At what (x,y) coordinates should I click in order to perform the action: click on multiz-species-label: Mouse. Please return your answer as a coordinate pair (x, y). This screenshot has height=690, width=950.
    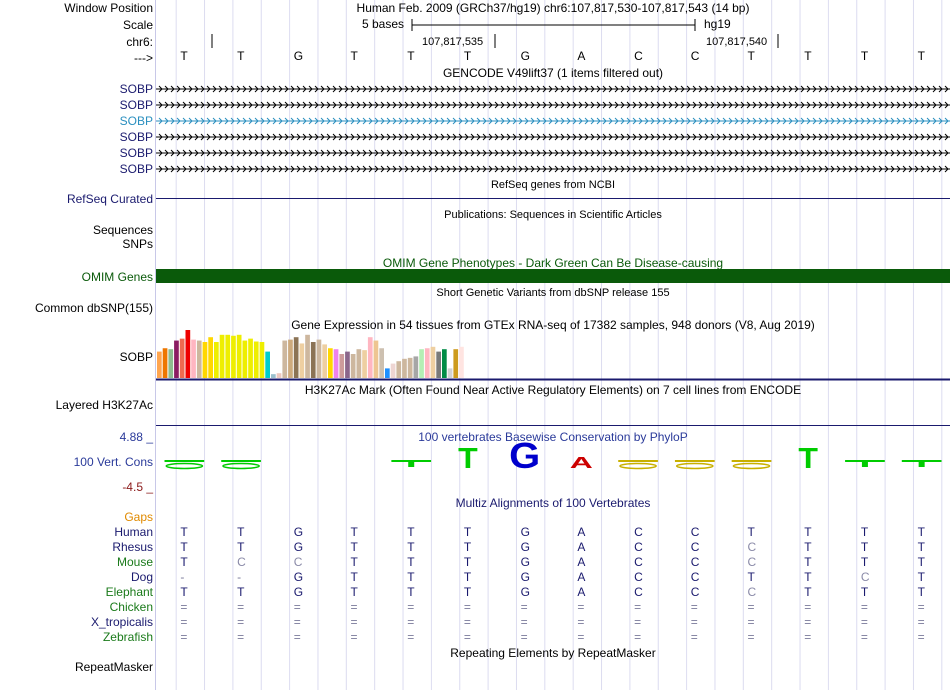
    Looking at the image, I should click on (134, 562).